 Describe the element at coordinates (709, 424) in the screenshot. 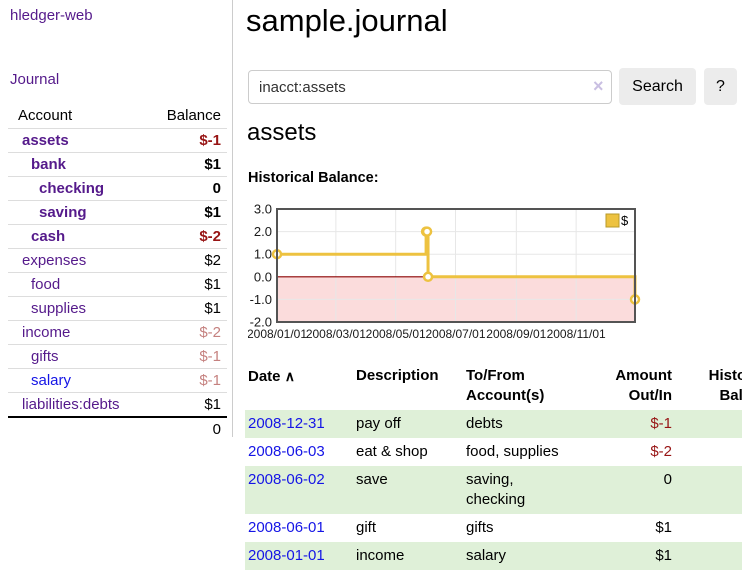

I see `transaction-balance: $-1` at that location.